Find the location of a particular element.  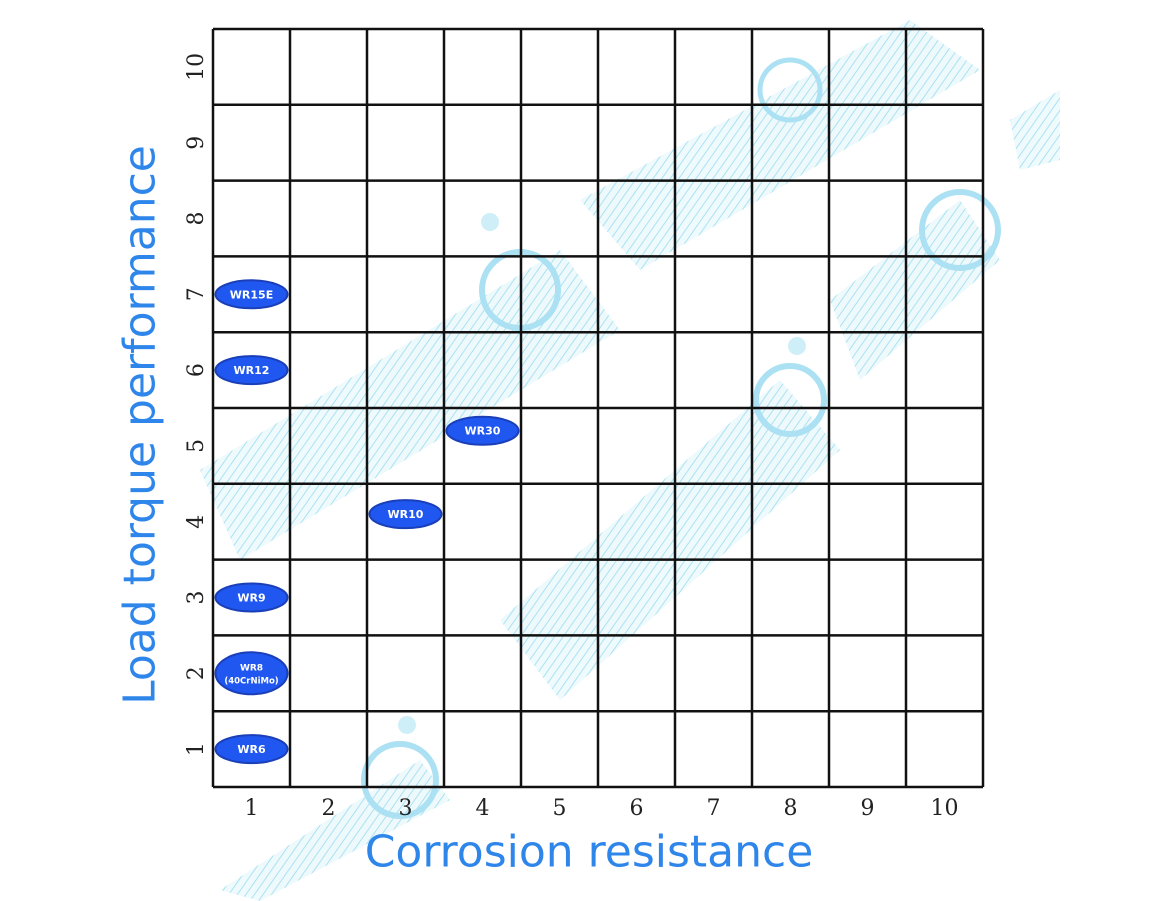

data-point-wr10: WR10 is located at coordinates (405, 514).